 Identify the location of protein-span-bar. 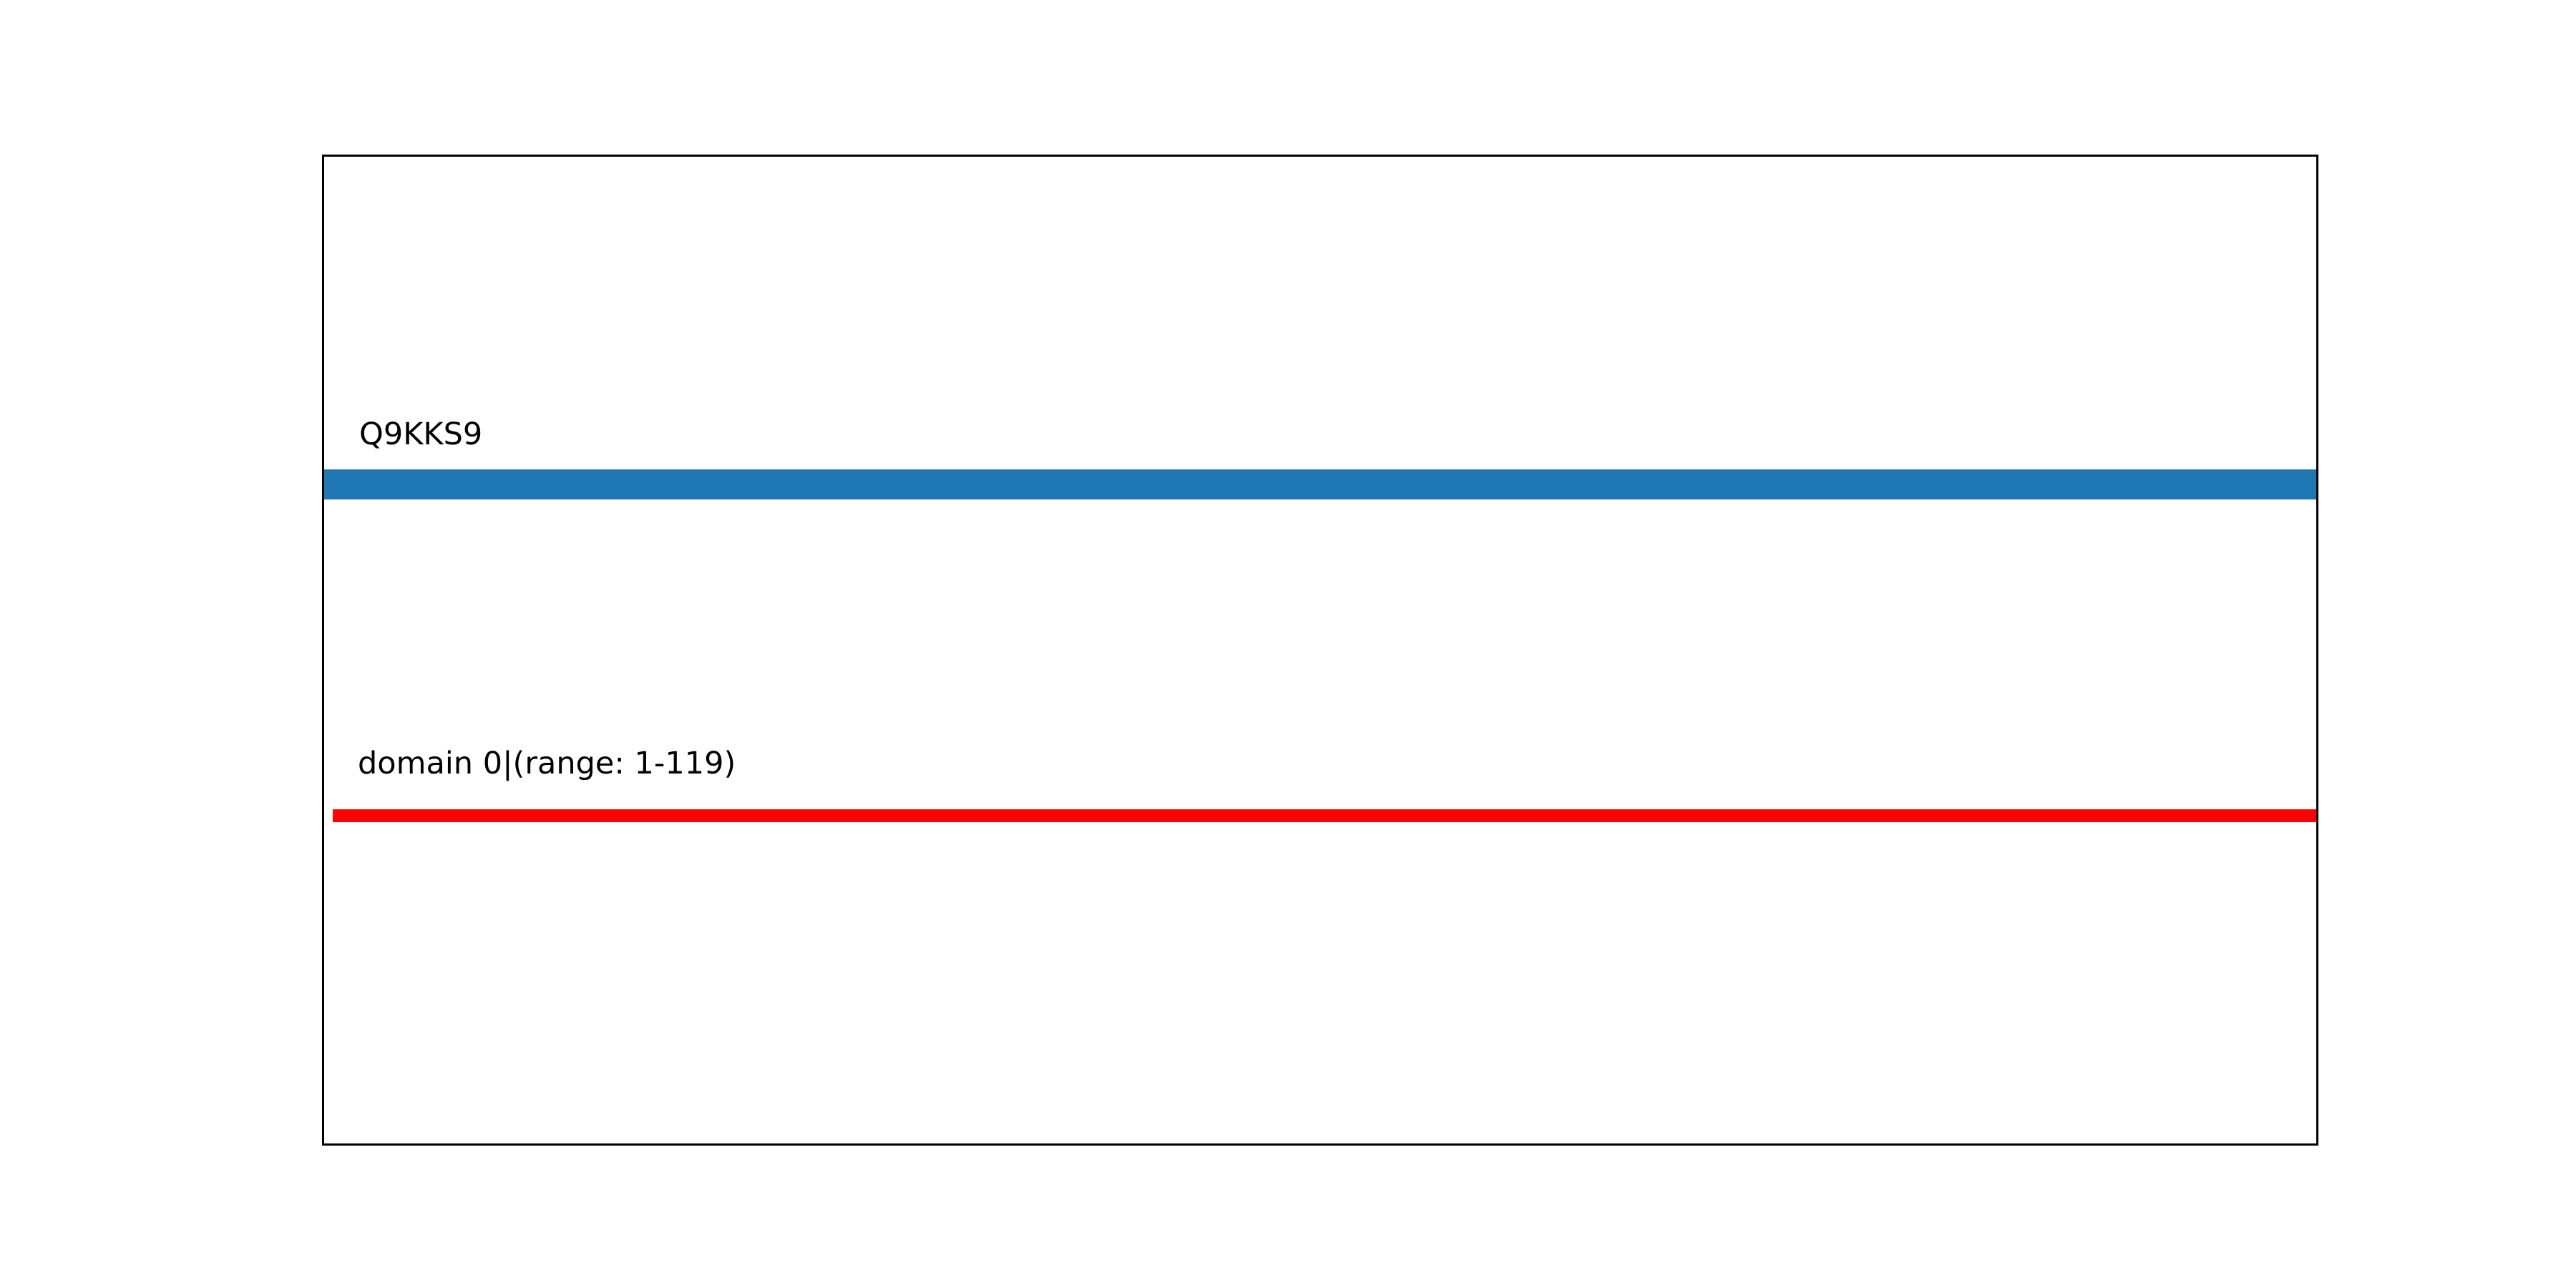
(1320, 484).